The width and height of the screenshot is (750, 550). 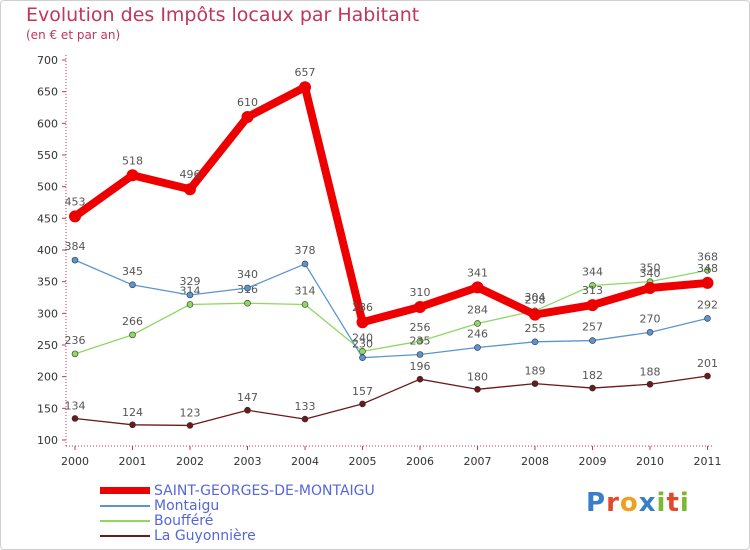 I want to click on data-label: 134, so click(x=75, y=405).